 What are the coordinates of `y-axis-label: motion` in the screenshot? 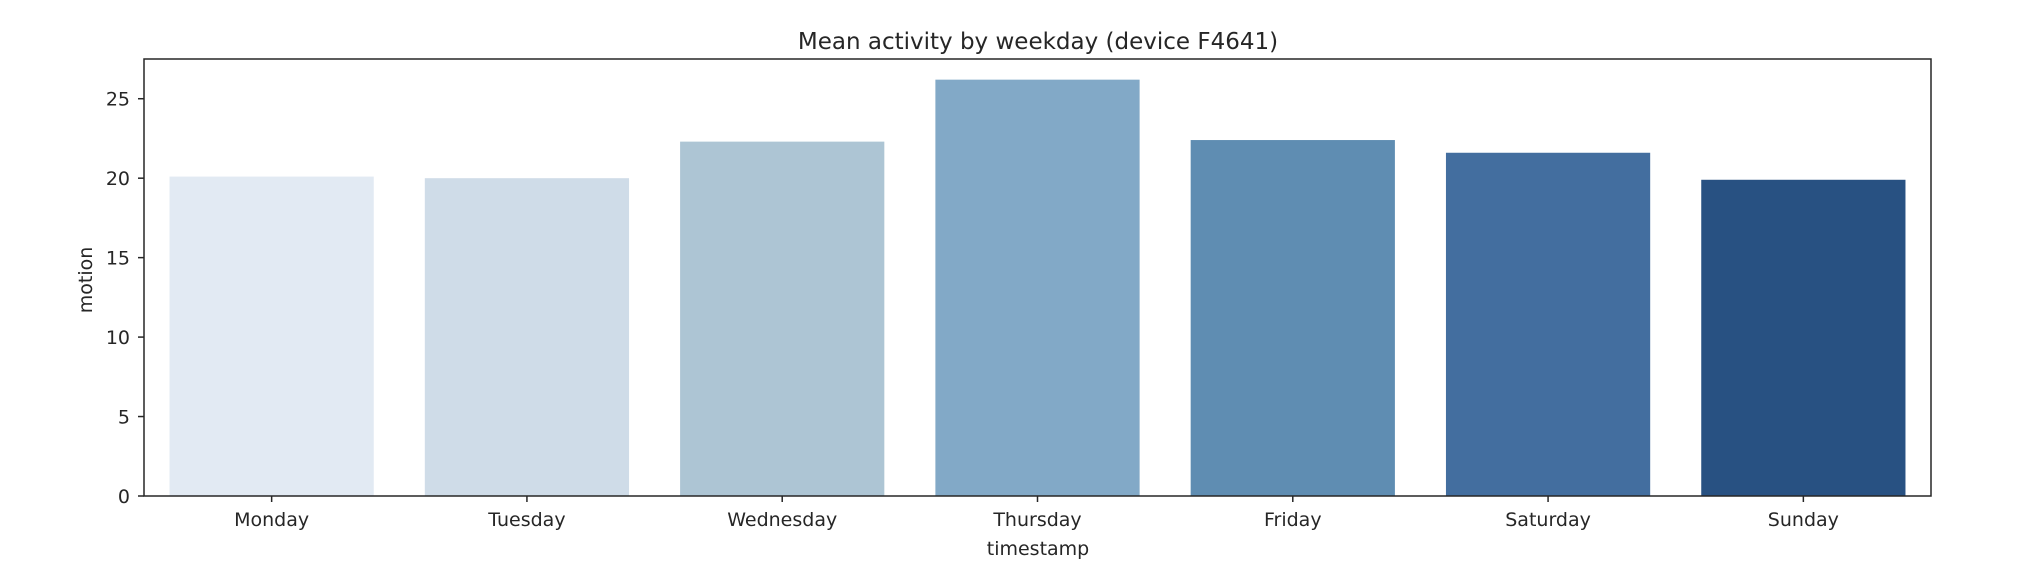 It's located at (86, 280).